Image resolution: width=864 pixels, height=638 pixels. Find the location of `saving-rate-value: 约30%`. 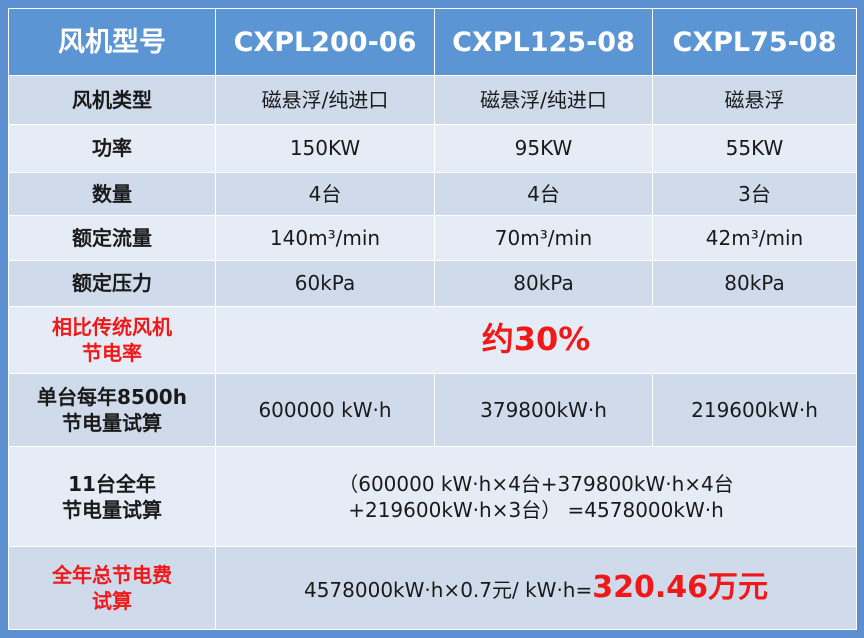

saving-rate-value: 约30% is located at coordinates (536, 340).